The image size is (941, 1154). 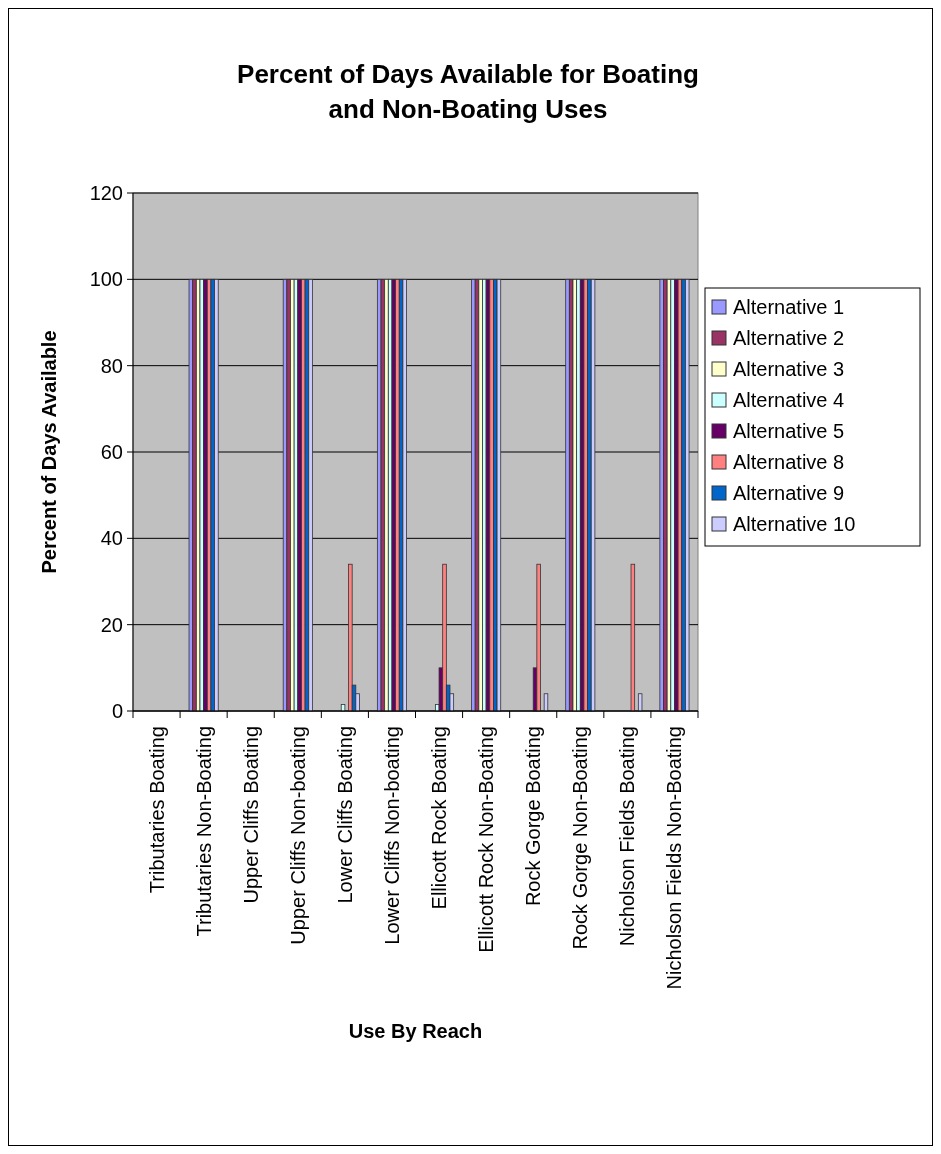 I want to click on x-tick-label: Tributaries Non-Boating, so click(x=203, y=831).